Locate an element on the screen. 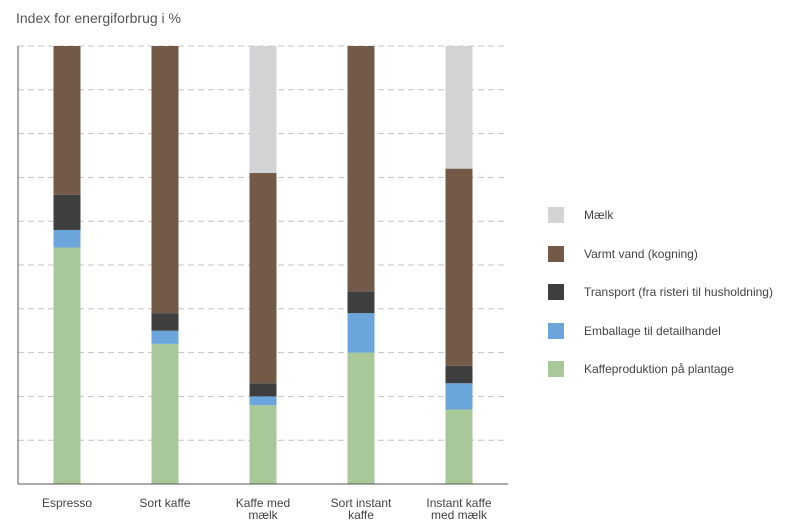 This screenshot has height=522, width=798. legend-item: Emballage til detailhandel is located at coordinates (660, 340).